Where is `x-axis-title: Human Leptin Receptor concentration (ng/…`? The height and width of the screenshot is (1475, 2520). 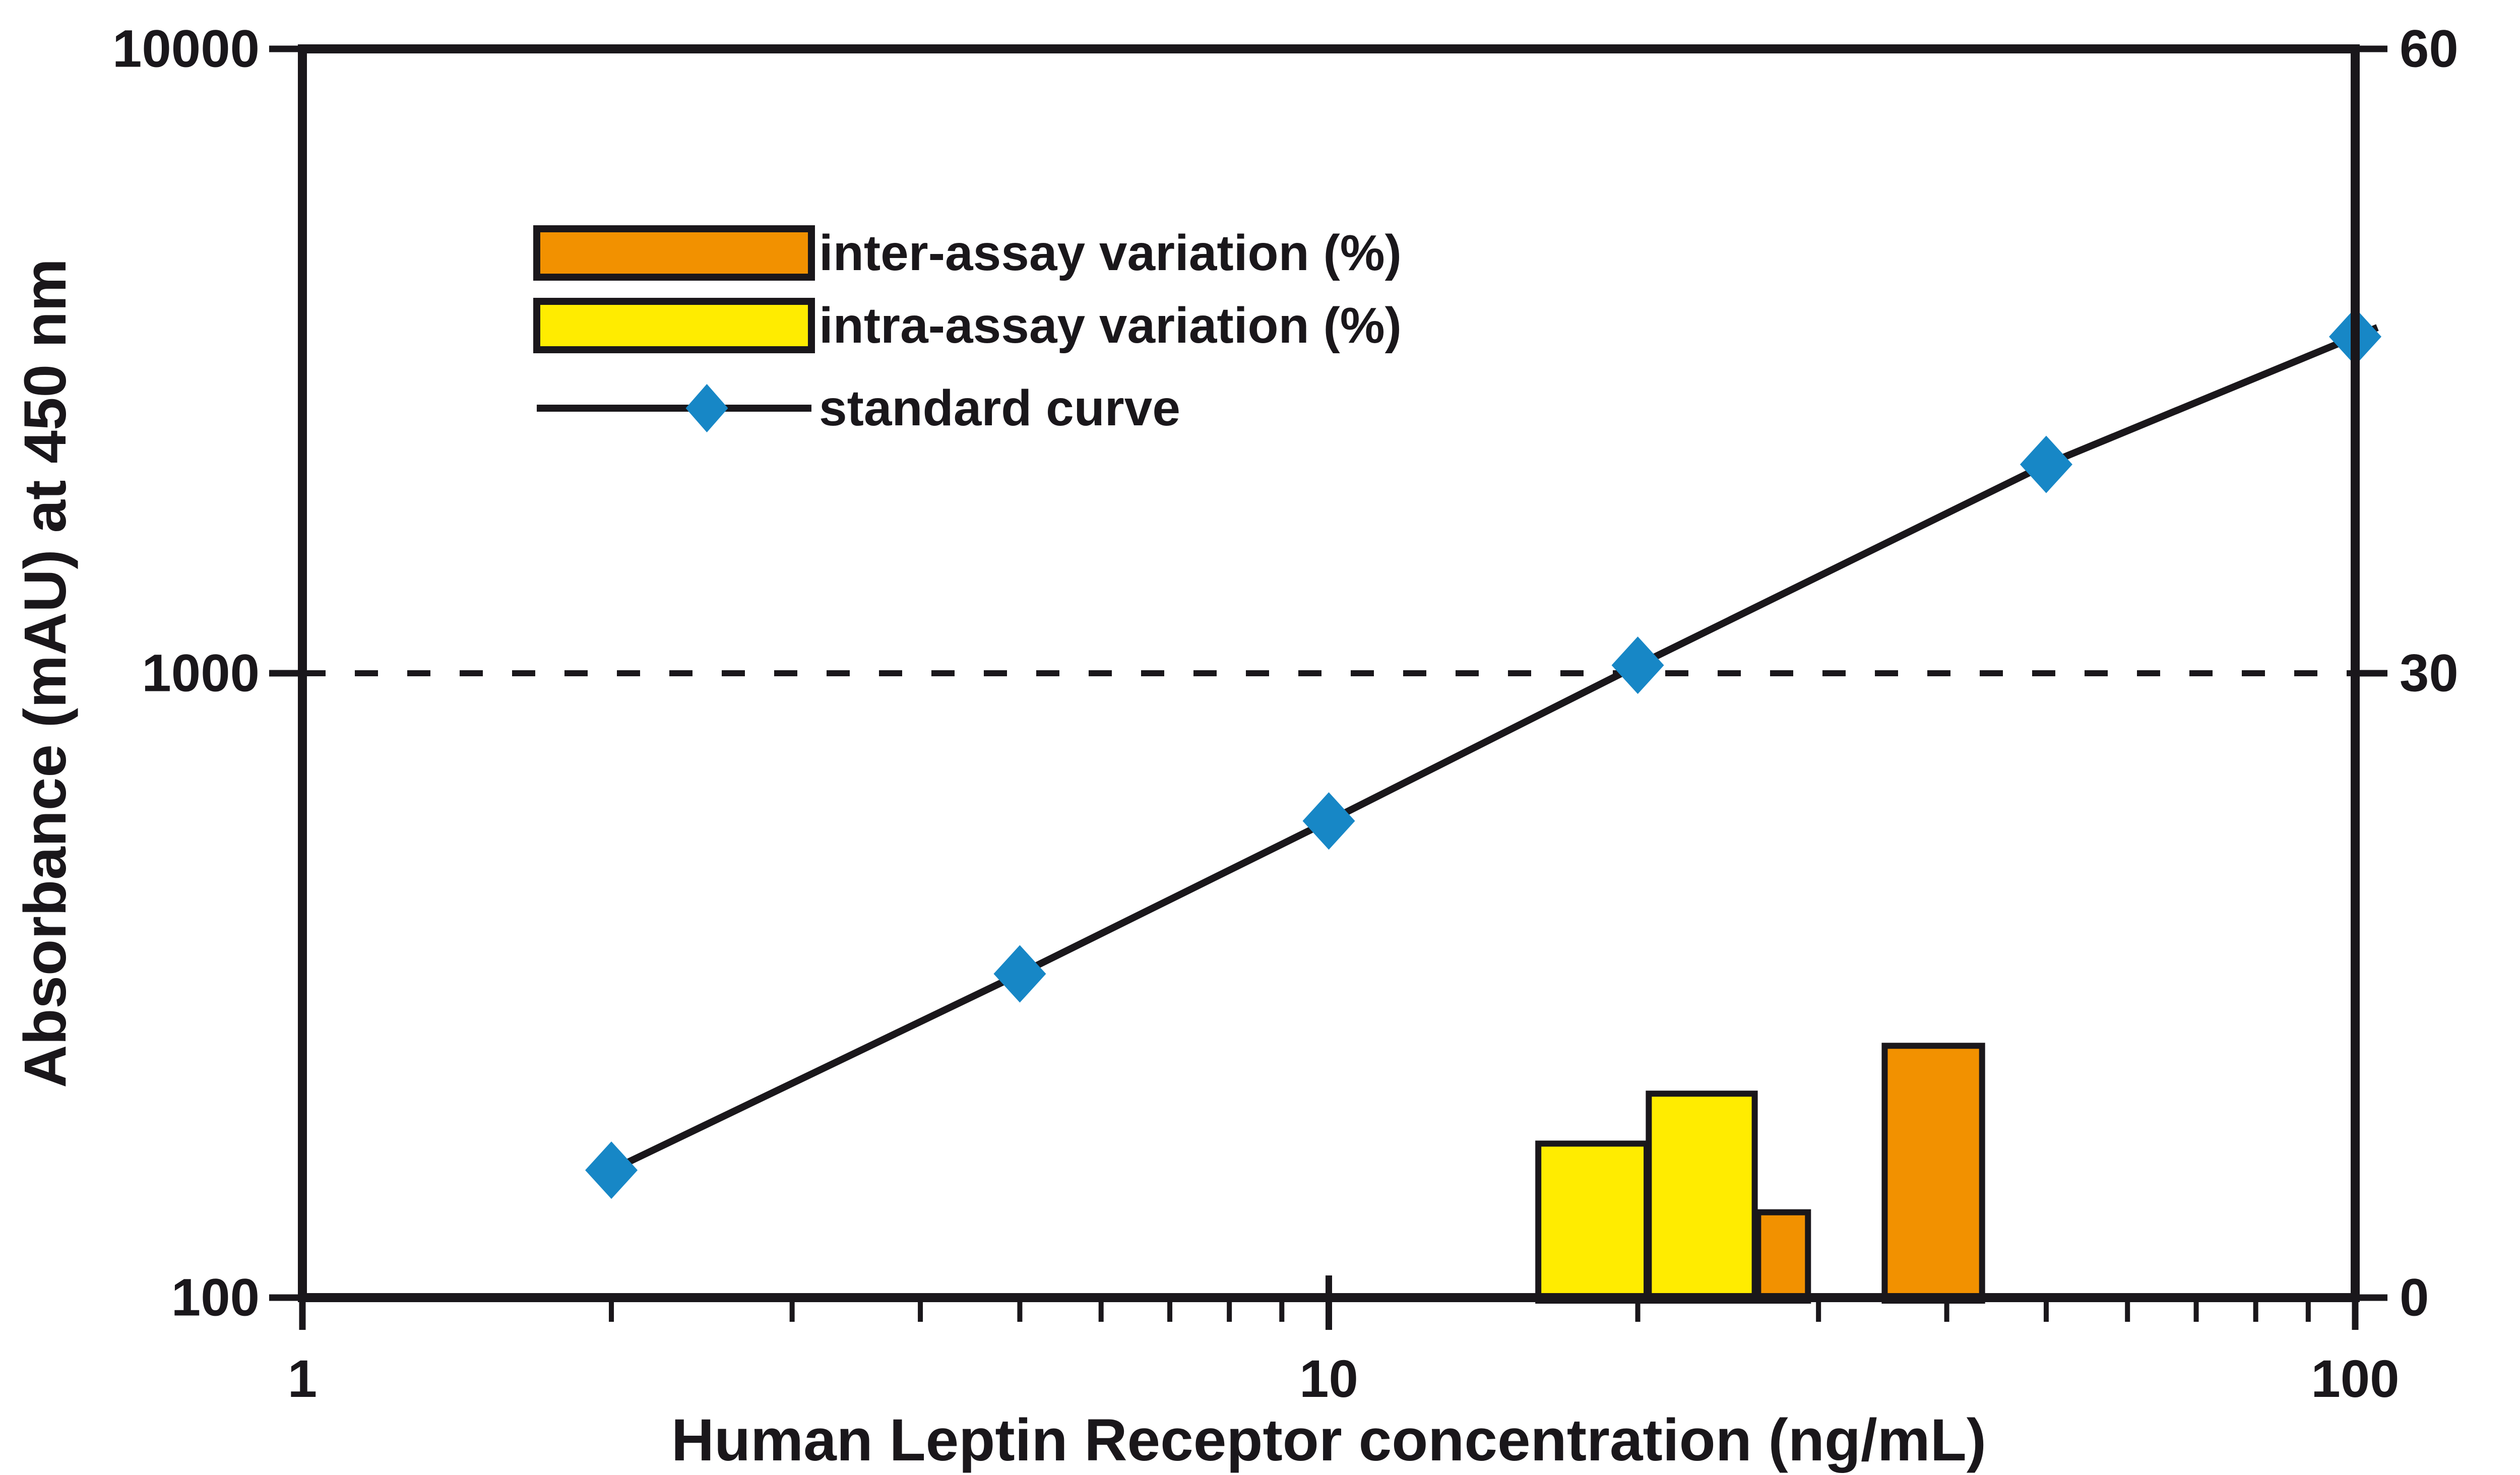
x-axis-title: Human Leptin Receptor concentration (ng/… is located at coordinates (1328, 1440).